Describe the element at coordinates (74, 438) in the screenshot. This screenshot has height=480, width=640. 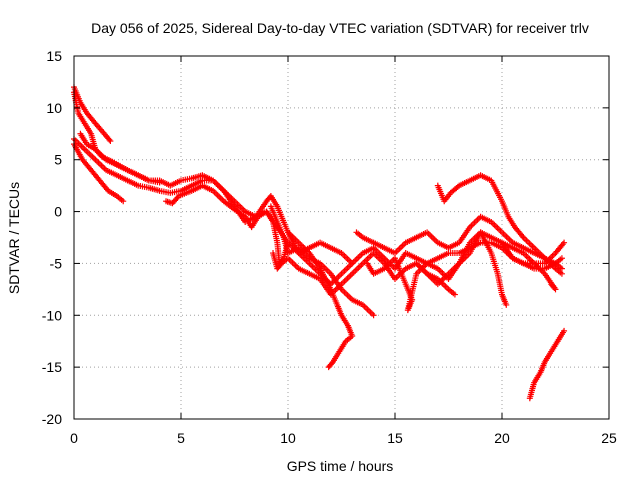
I see `x-tick-label: 0` at that location.